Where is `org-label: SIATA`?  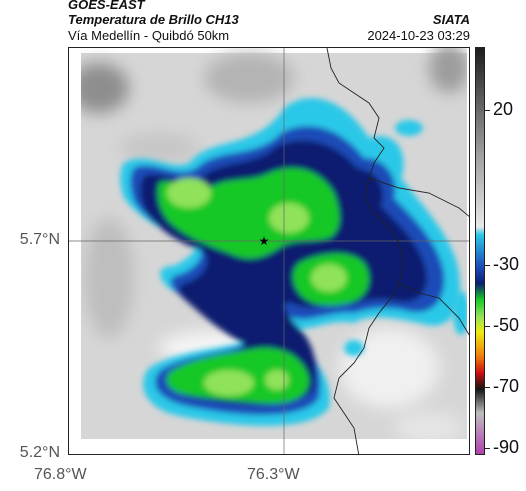 org-label: SIATA is located at coordinates (451, 19).